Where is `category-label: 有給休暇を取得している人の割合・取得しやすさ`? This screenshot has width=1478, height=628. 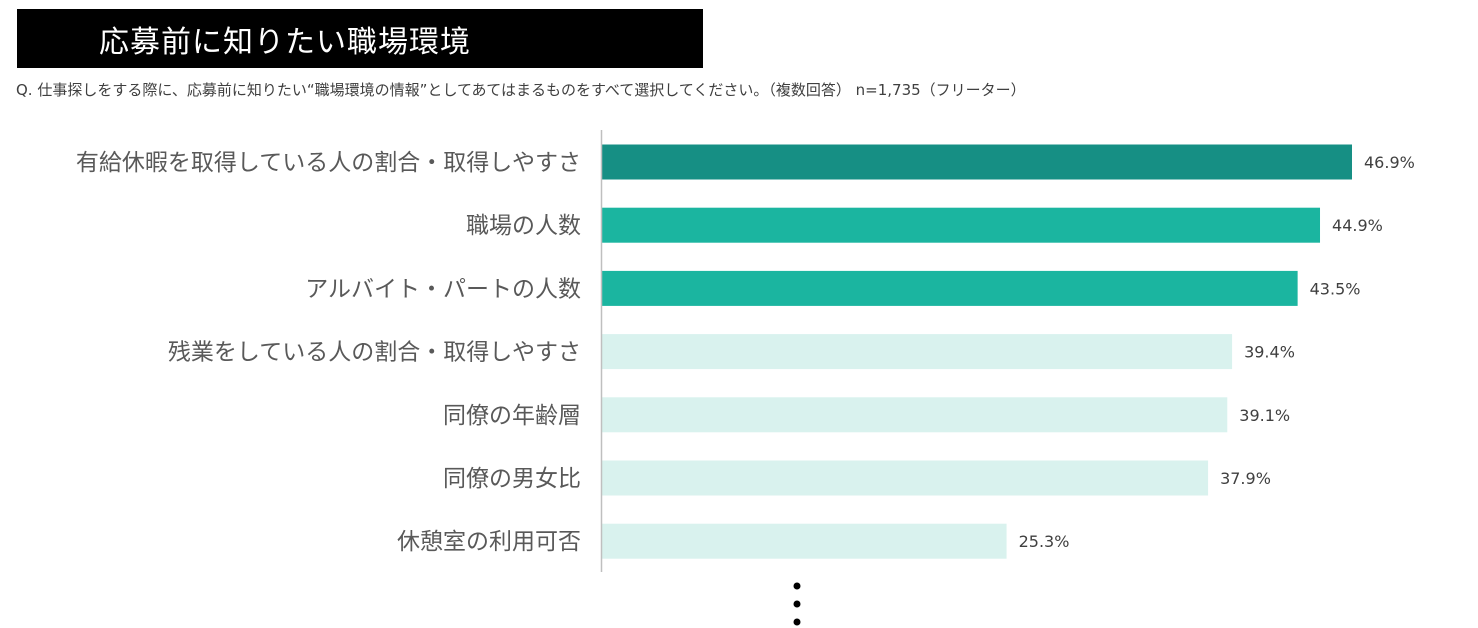 category-label: 有給休暇を取得している人の割合・取得しやすさ is located at coordinates (328, 163).